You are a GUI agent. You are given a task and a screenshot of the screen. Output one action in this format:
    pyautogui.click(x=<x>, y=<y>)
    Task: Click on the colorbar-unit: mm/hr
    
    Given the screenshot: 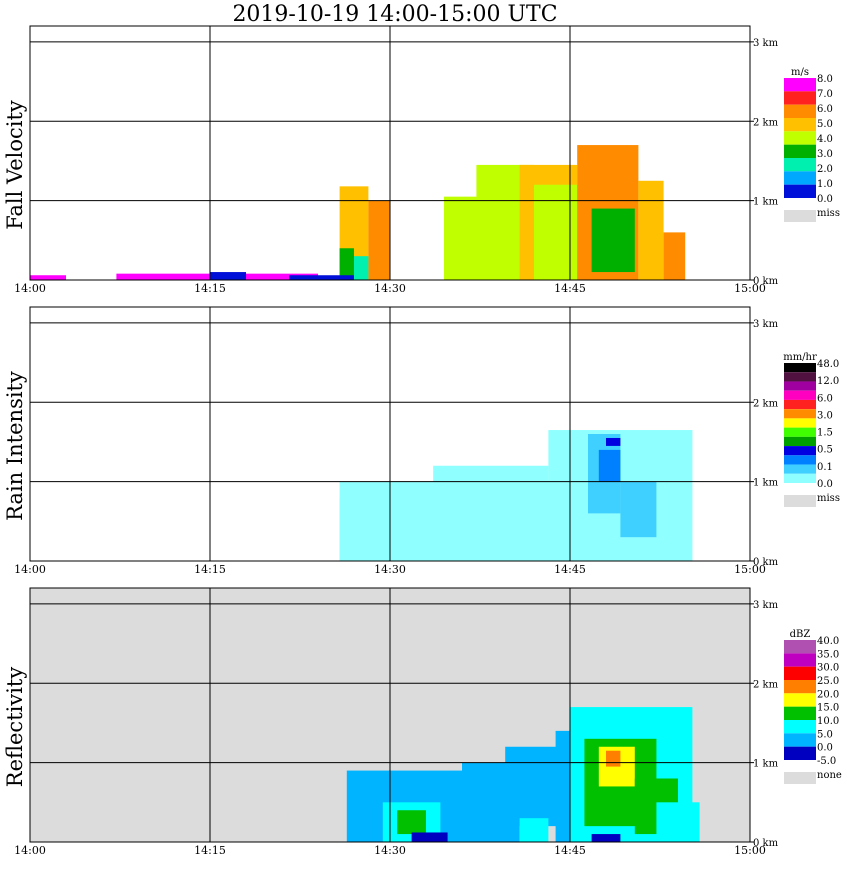 What is the action you would take?
    pyautogui.click(x=800, y=357)
    